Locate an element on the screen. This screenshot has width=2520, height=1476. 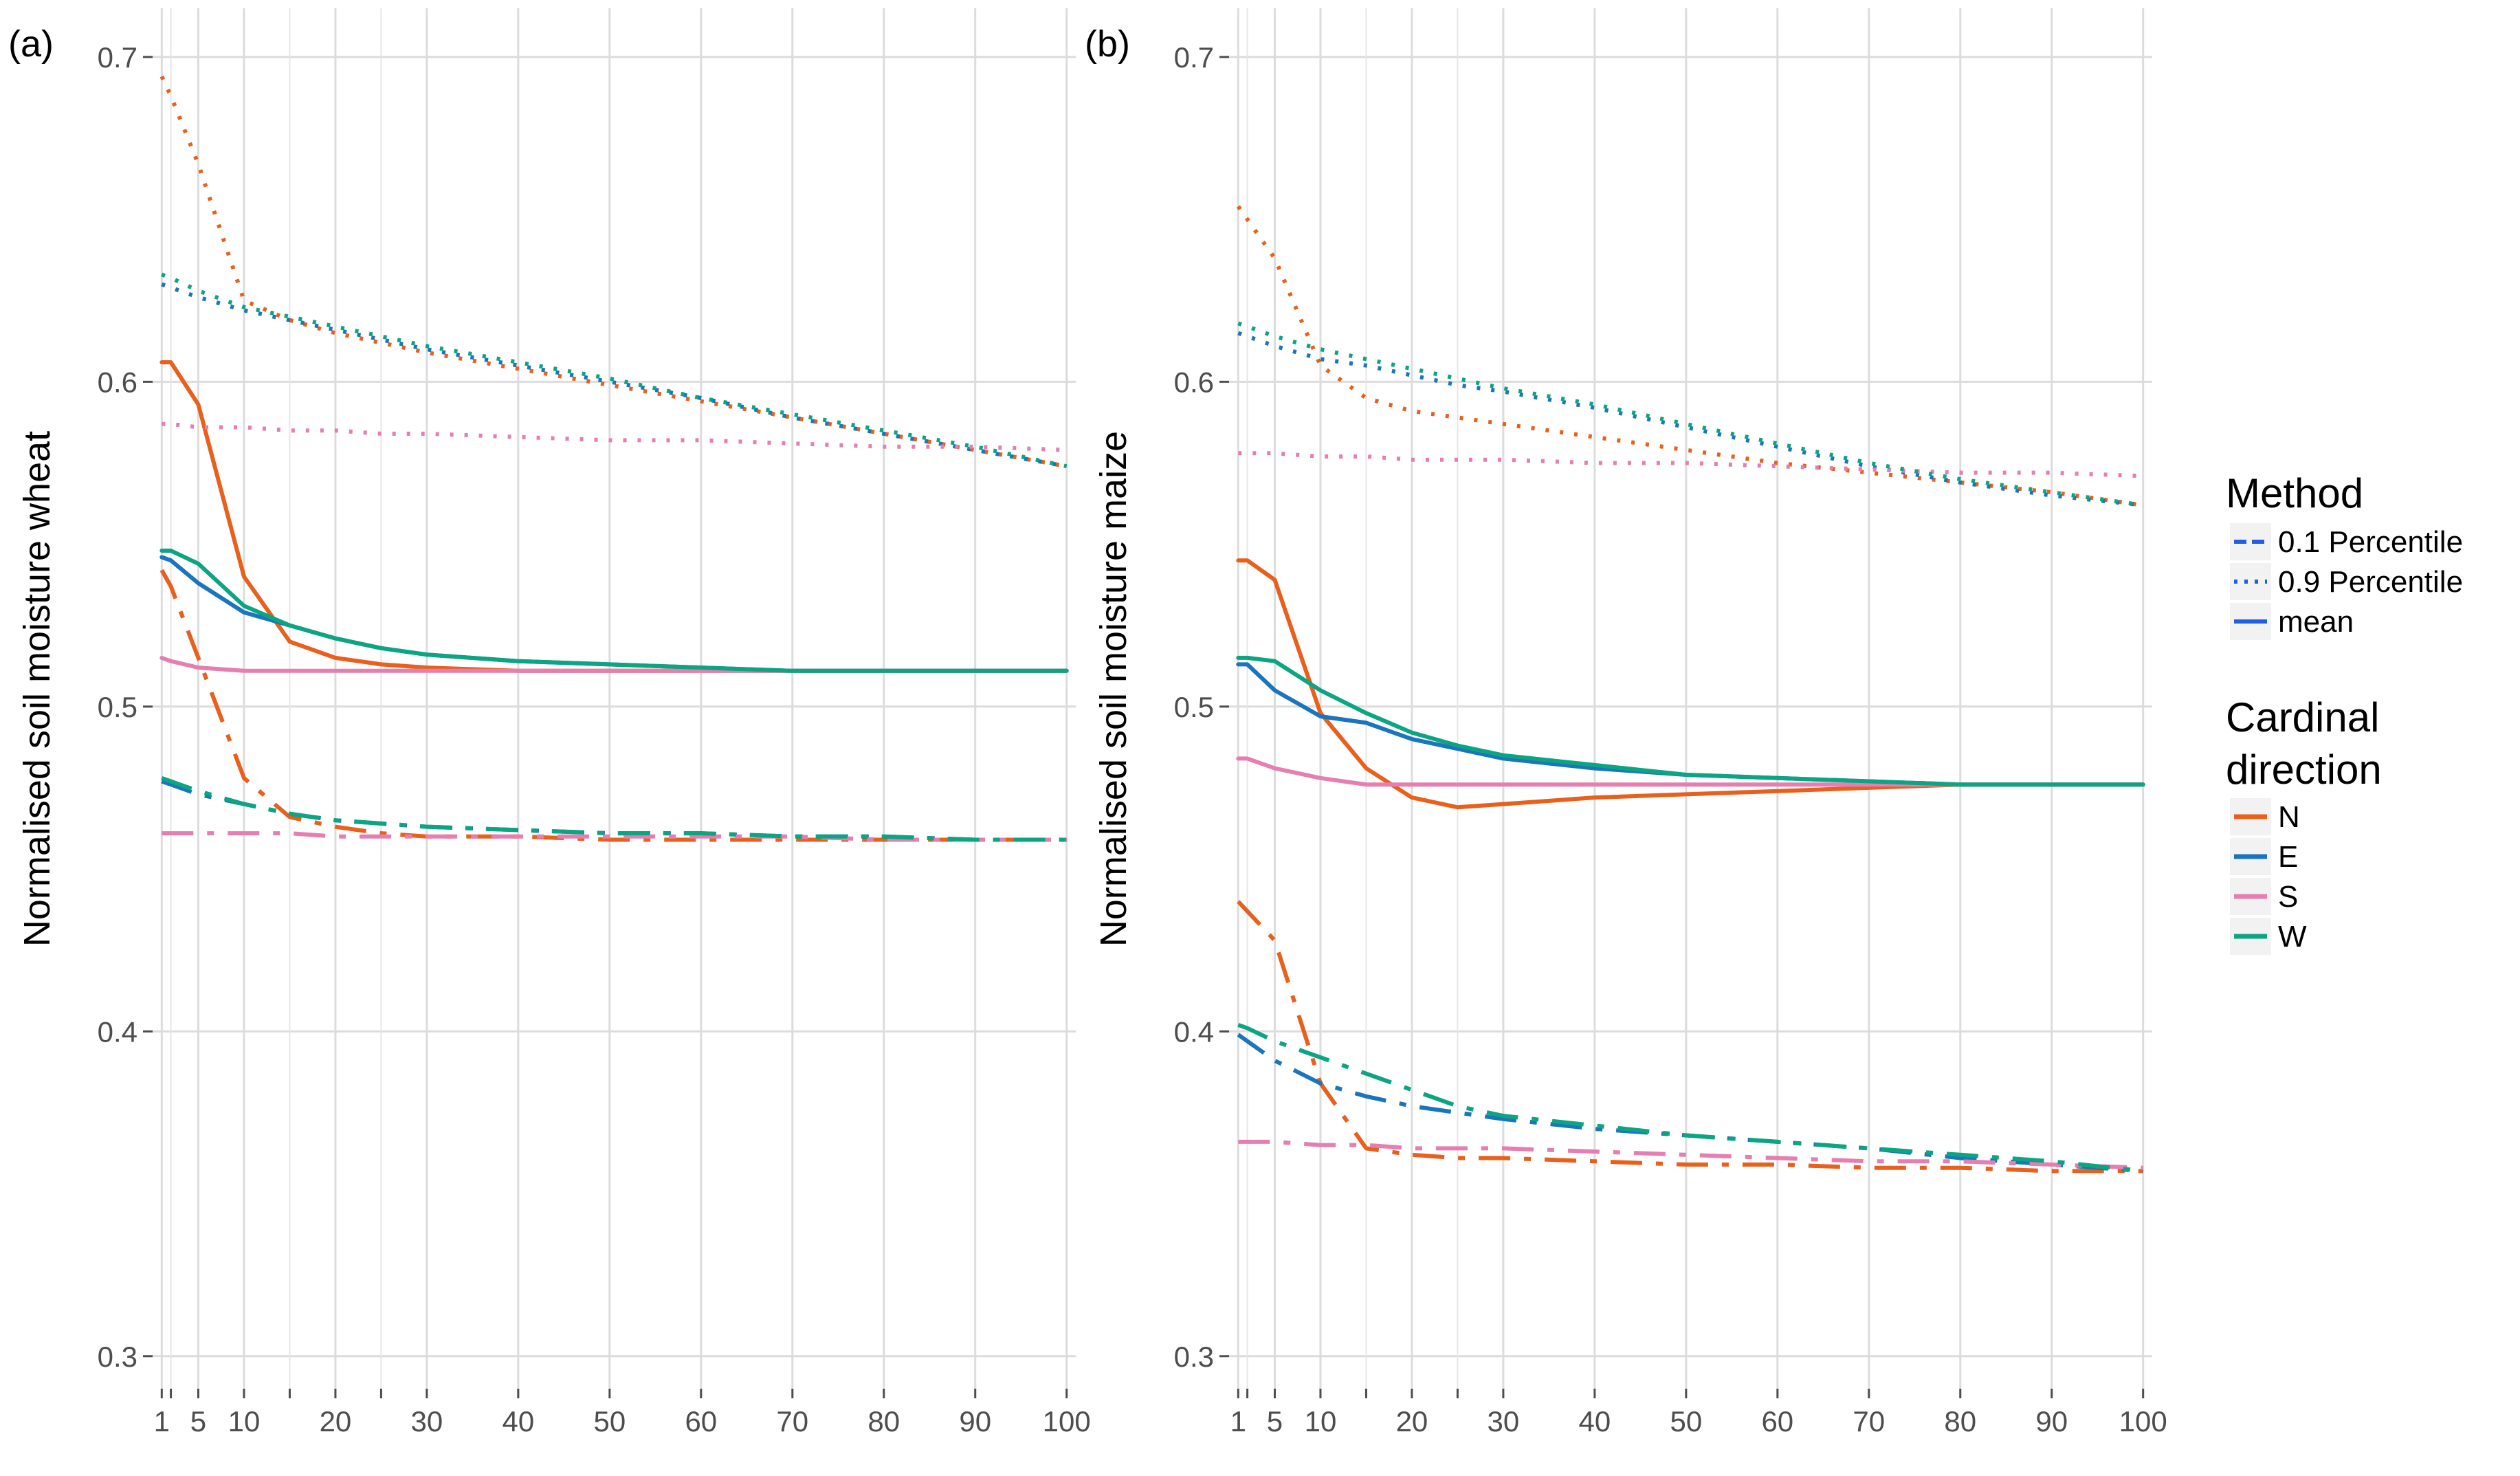
legend-method-items: 0.1 Percentile 0.9 Percentile mean is located at coordinates (2346, 581).